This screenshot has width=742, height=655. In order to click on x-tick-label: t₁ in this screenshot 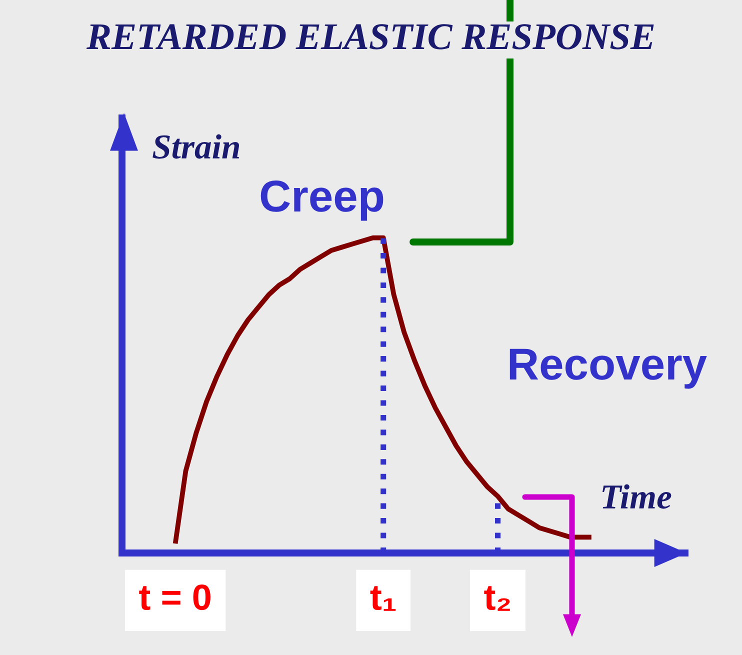, I will do `click(383, 598)`.